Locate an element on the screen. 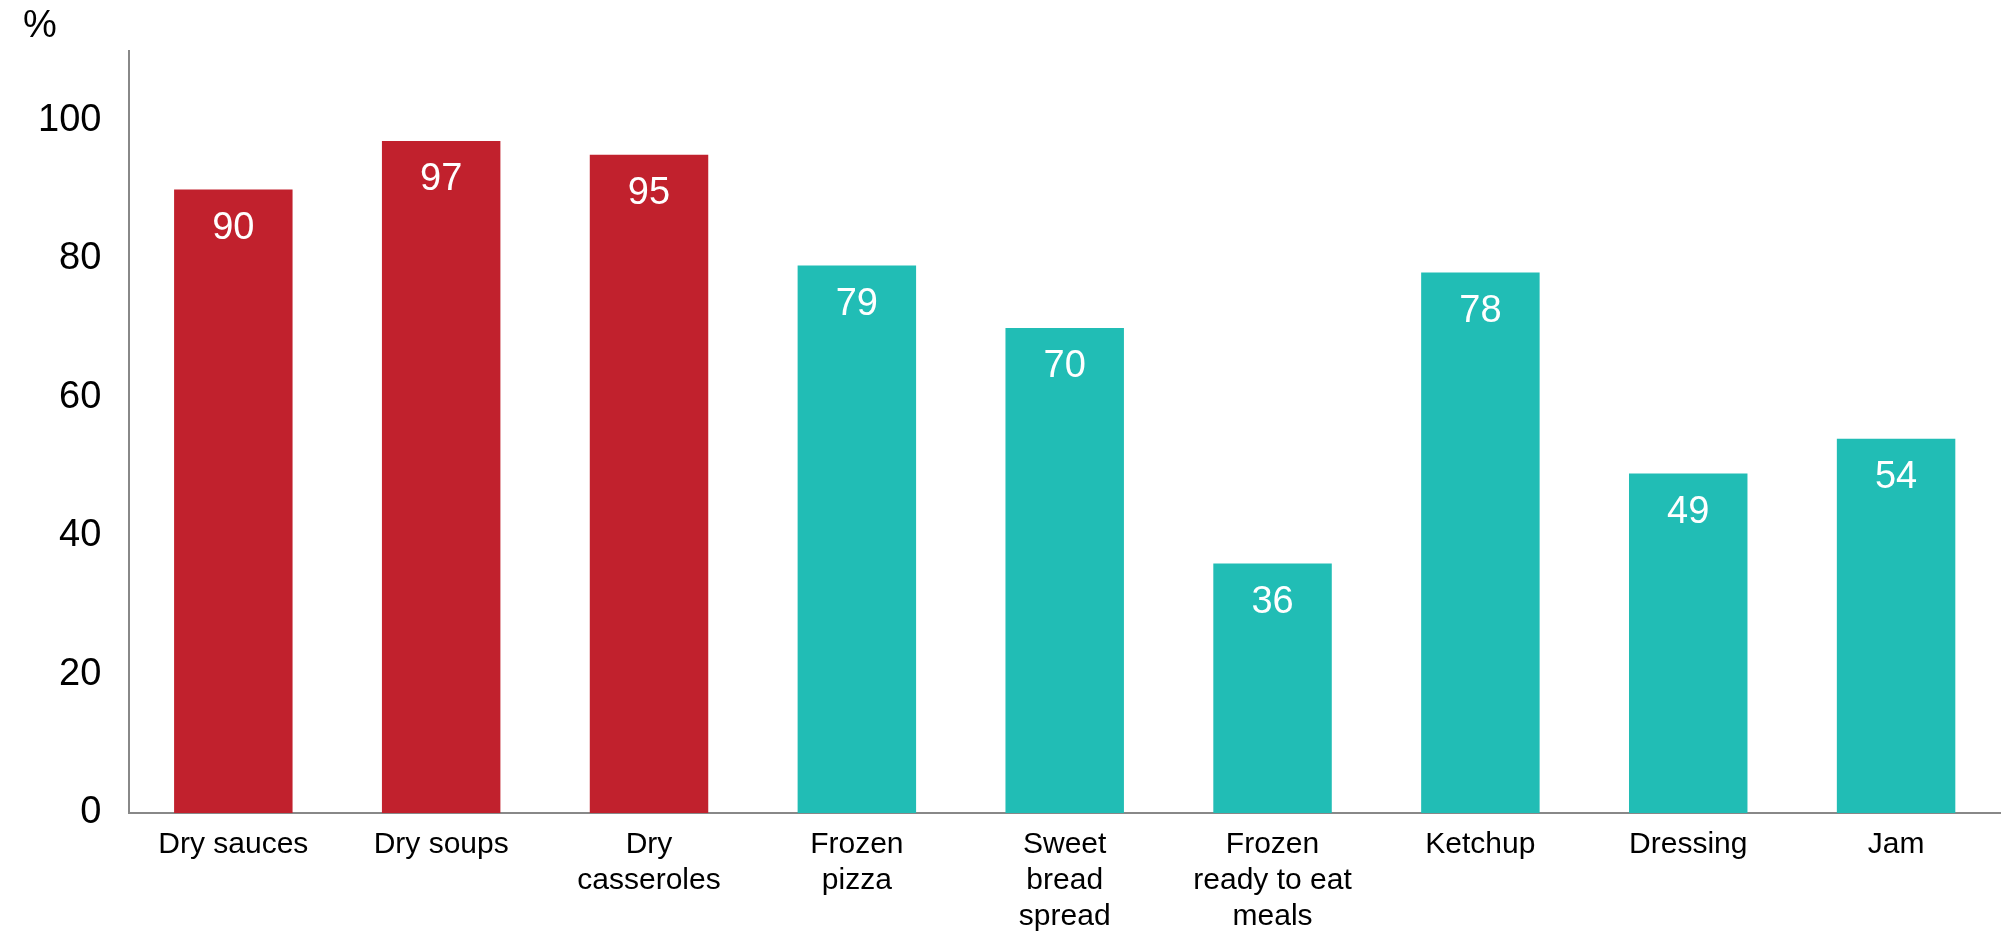 This screenshot has height=949, width=2010. data-label: 36 is located at coordinates (1272, 600).